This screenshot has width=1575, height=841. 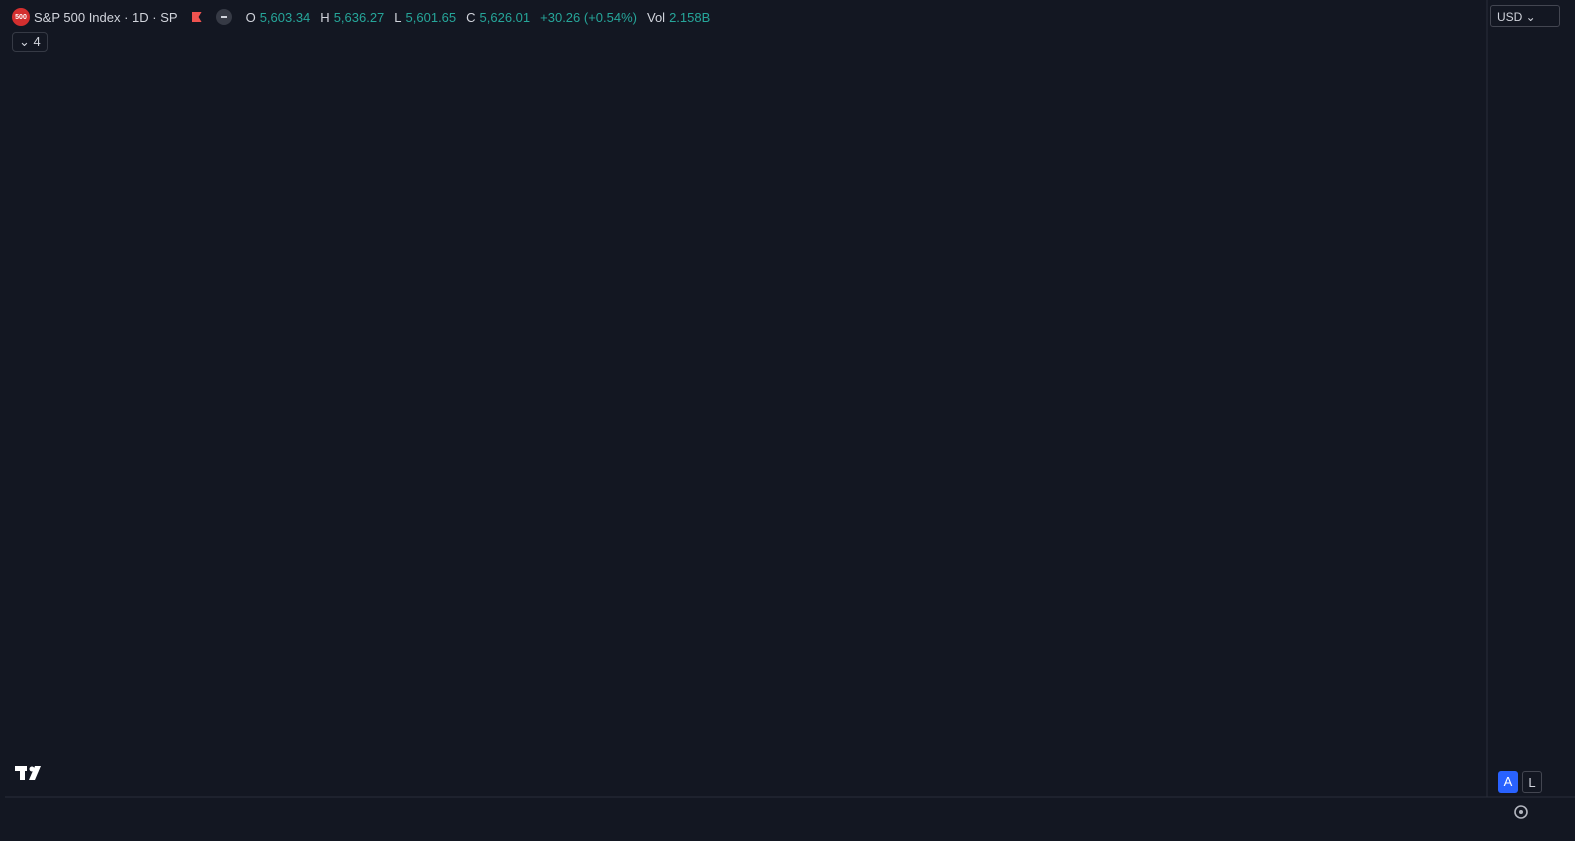 I want to click on symbol-logo: 500, so click(x=21, y=17).